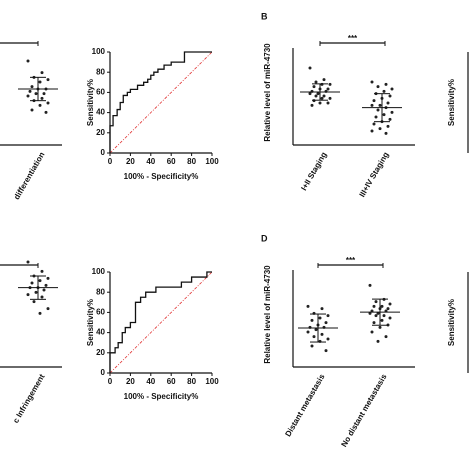 The image size is (474, 474). I want to click on y-tick-label: 100, so click(99, 271).